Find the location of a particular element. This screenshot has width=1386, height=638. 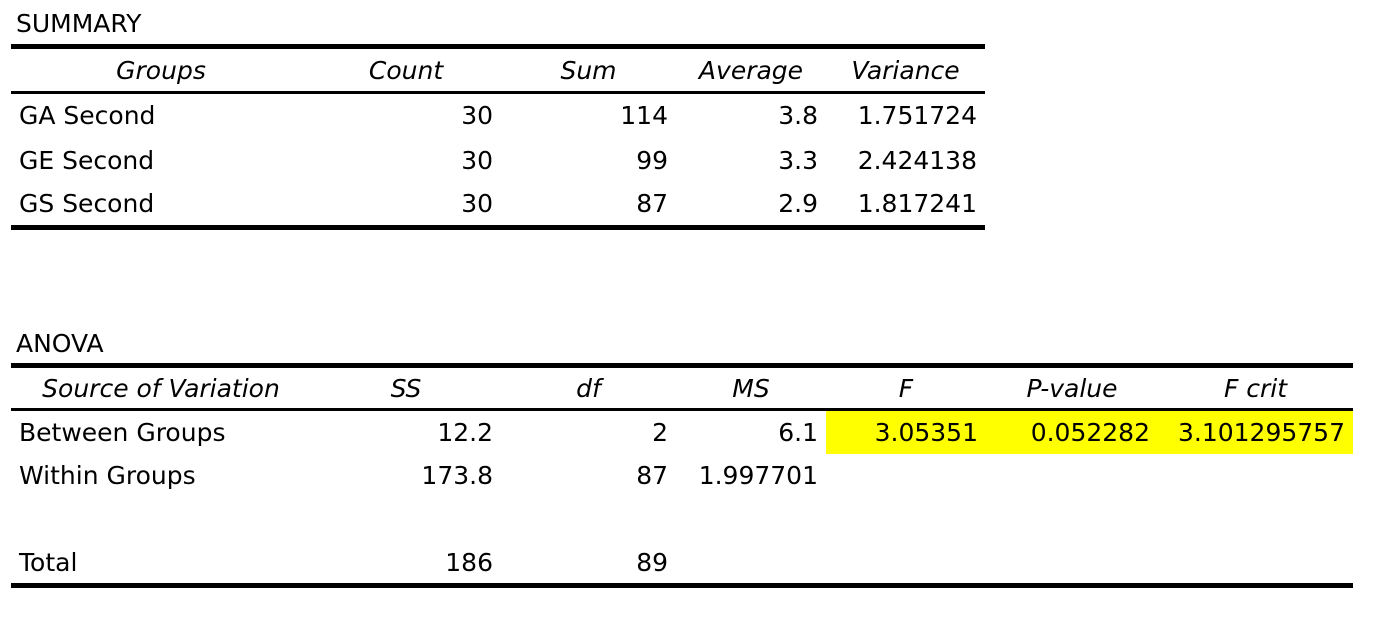

summary-cell-variance: 1.751724 is located at coordinates (917, 116).